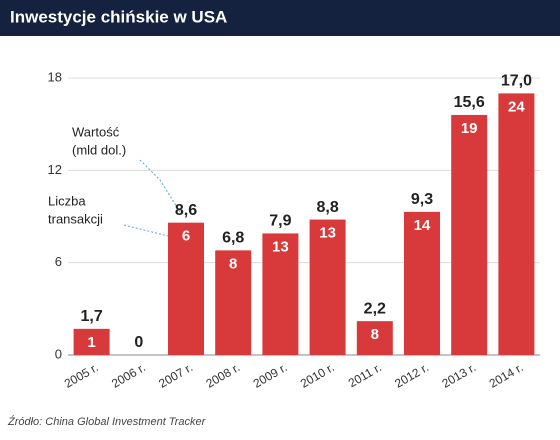  What do you see at coordinates (280, 221) in the screenshot?
I see `value-label: 7,9` at bounding box center [280, 221].